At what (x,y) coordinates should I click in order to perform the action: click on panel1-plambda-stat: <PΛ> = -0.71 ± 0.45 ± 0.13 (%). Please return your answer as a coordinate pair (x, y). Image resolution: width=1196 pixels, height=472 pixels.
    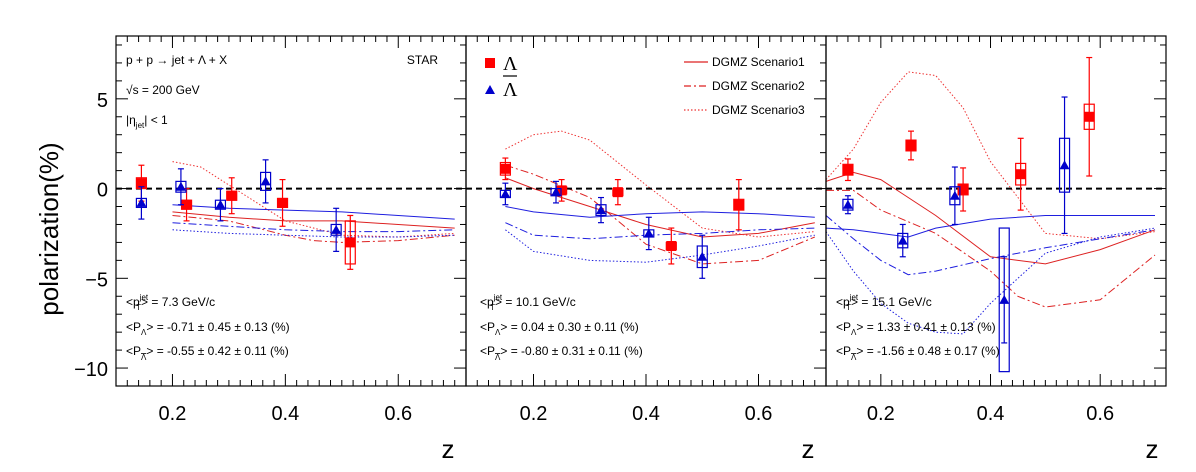
    Looking at the image, I should click on (208, 328).